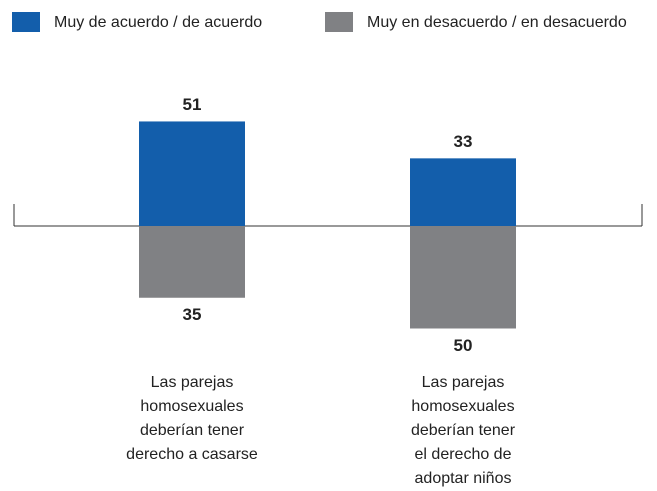  What do you see at coordinates (158, 22) in the screenshot?
I see `legend-label: Muy de acuerdo / de acuerdo` at bounding box center [158, 22].